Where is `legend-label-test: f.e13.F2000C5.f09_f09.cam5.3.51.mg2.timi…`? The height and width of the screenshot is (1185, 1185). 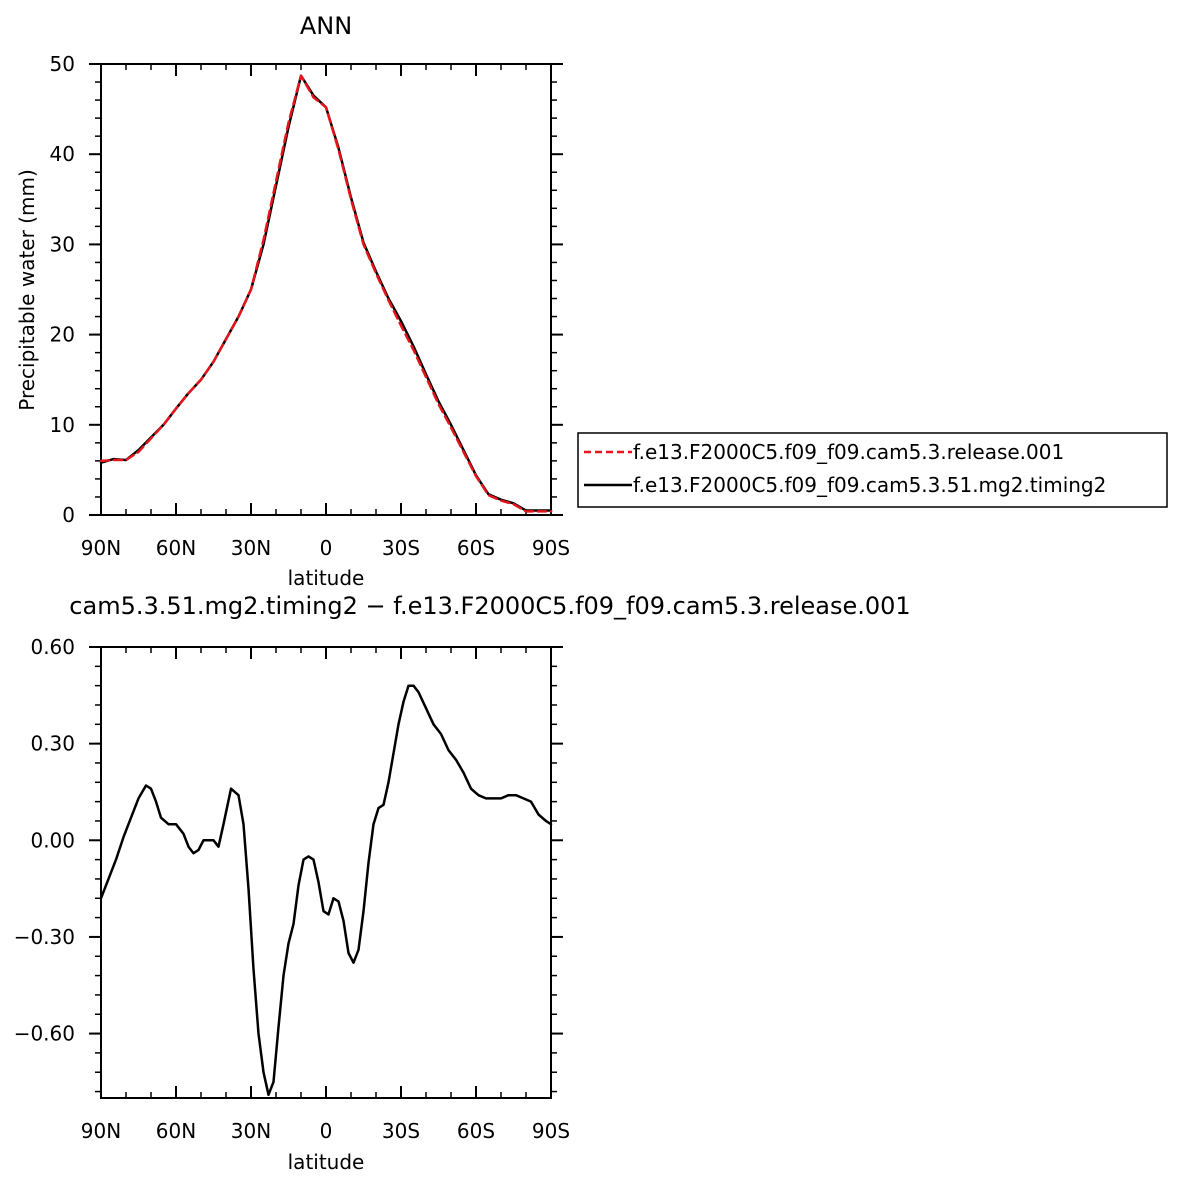
legend-label-test: f.e13.F2000C5.f09_f09.cam5.3.51.mg2.timi… is located at coordinates (869, 485).